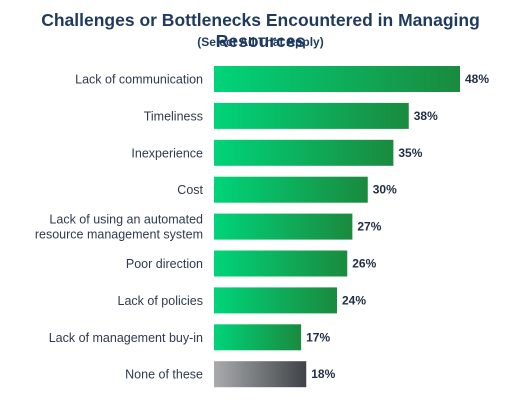 This screenshot has height=407, width=521. What do you see at coordinates (139, 80) in the screenshot?
I see `category-label-0: Lack of communication` at bounding box center [139, 80].